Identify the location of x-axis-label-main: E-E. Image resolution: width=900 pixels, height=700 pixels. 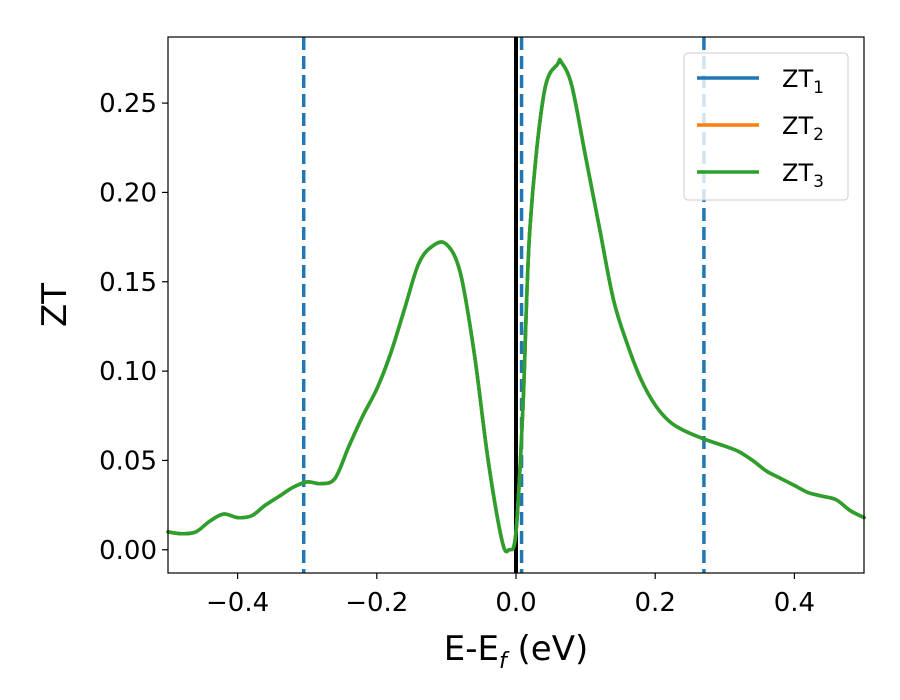
(471, 649).